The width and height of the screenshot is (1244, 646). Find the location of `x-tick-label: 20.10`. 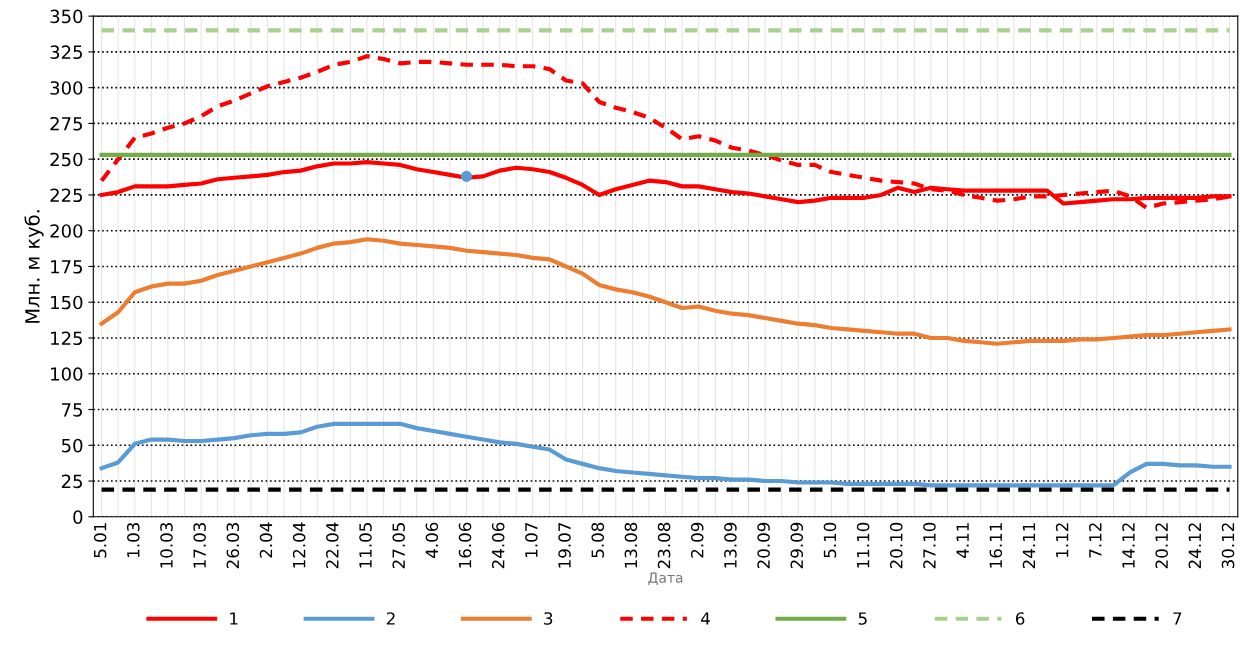

x-tick-label: 20.10 is located at coordinates (896, 545).